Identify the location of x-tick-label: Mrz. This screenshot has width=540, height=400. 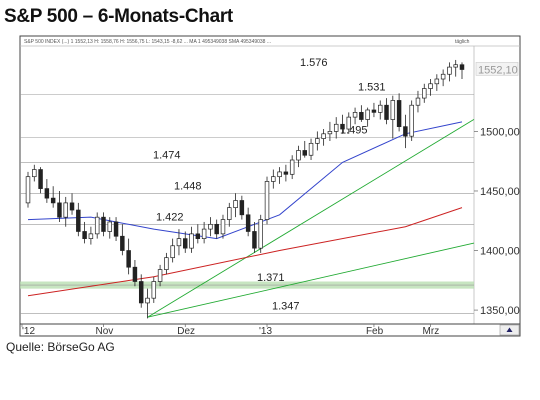
(431, 331).